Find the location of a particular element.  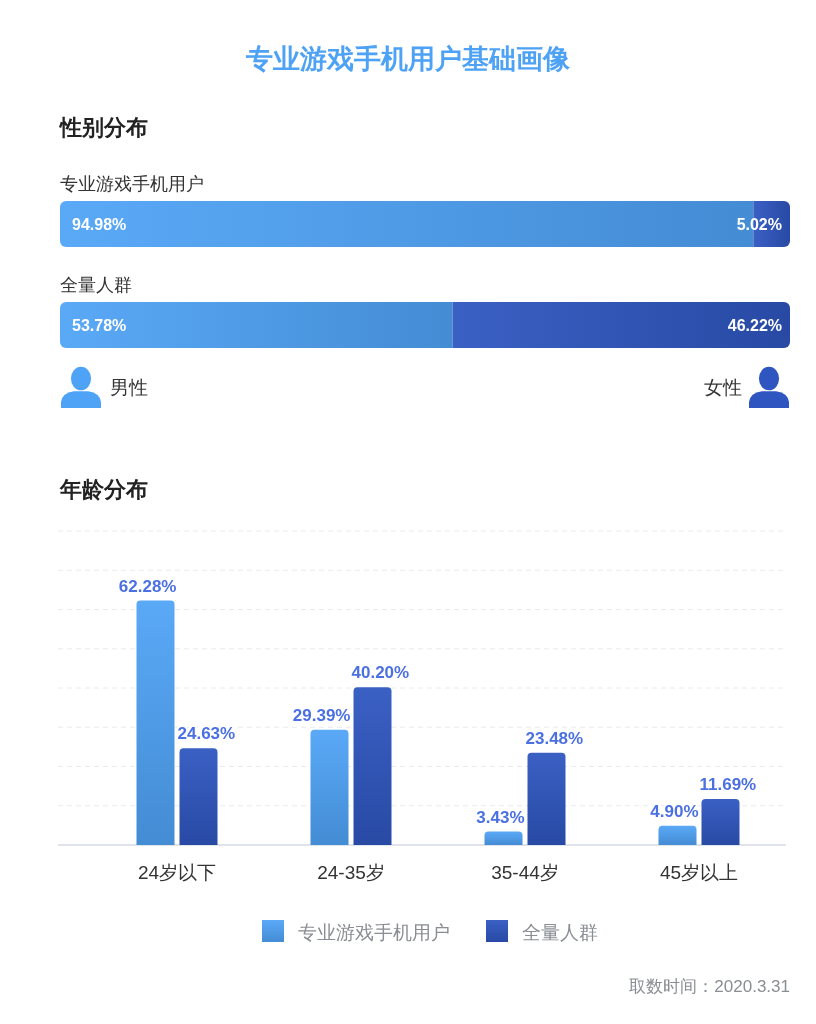

data-label: 46.22% is located at coordinates (754, 325).